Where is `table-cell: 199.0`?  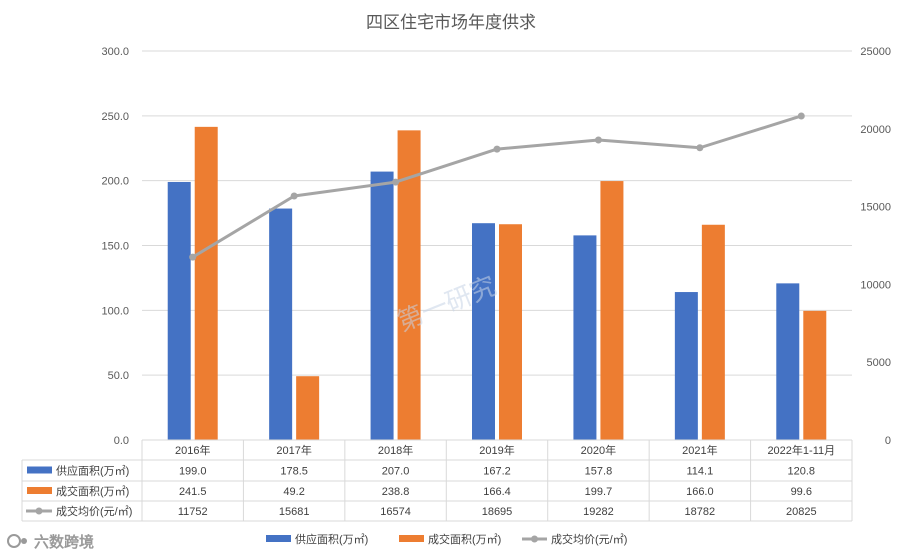
table-cell: 199.0 is located at coordinates (193, 472).